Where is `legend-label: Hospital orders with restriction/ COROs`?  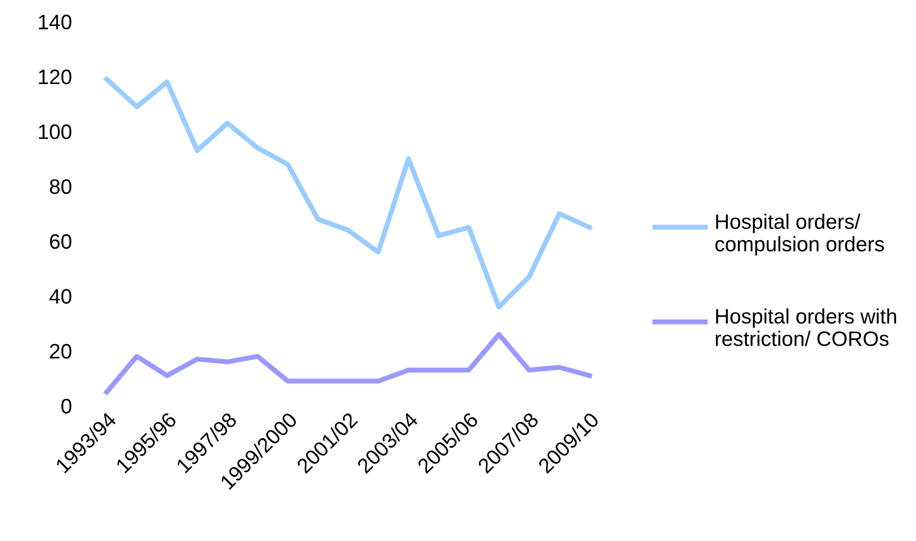 legend-label: Hospital orders with restriction/ COROs is located at coordinates (806, 327).